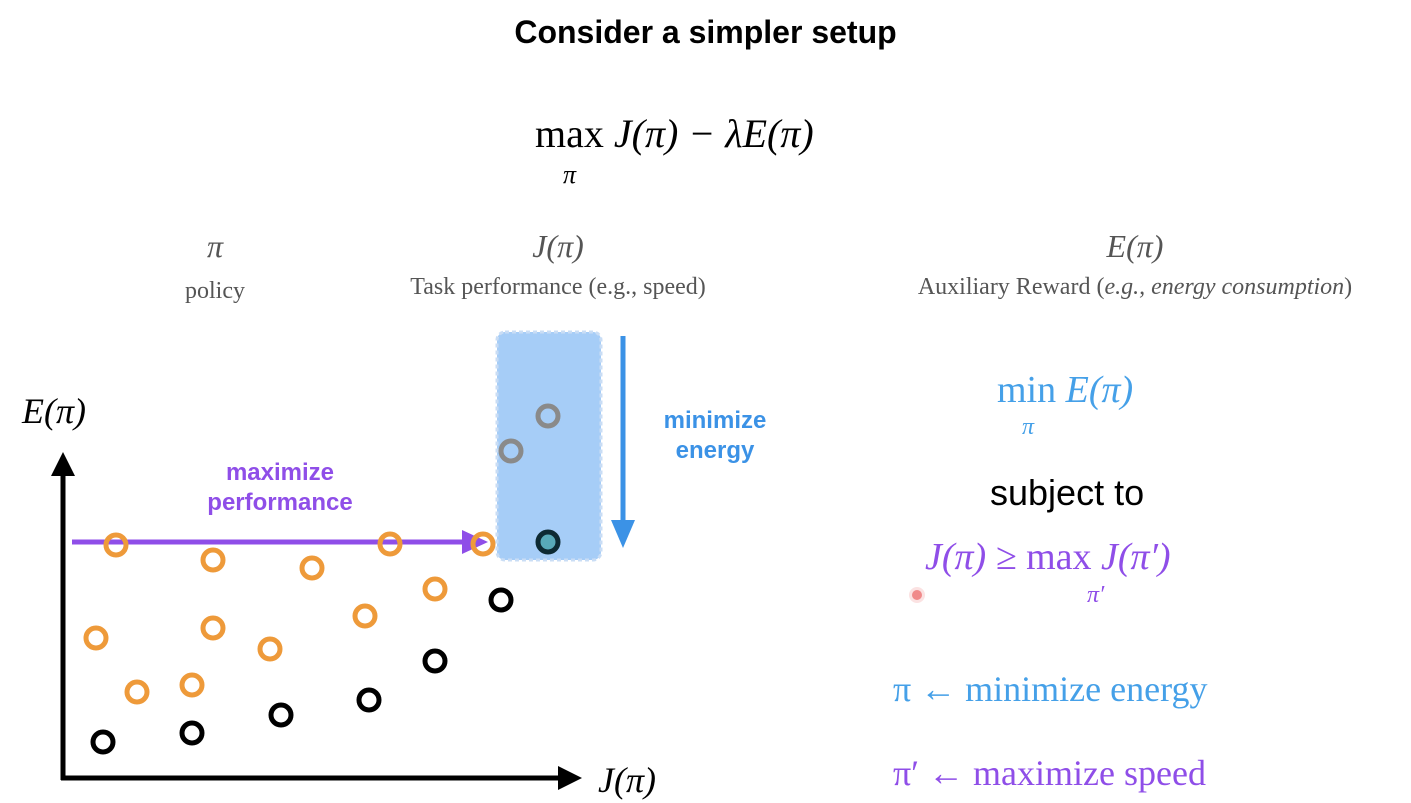  I want to click on auxiliary-desc-example: e.g., energy consumption, so click(1224, 287).